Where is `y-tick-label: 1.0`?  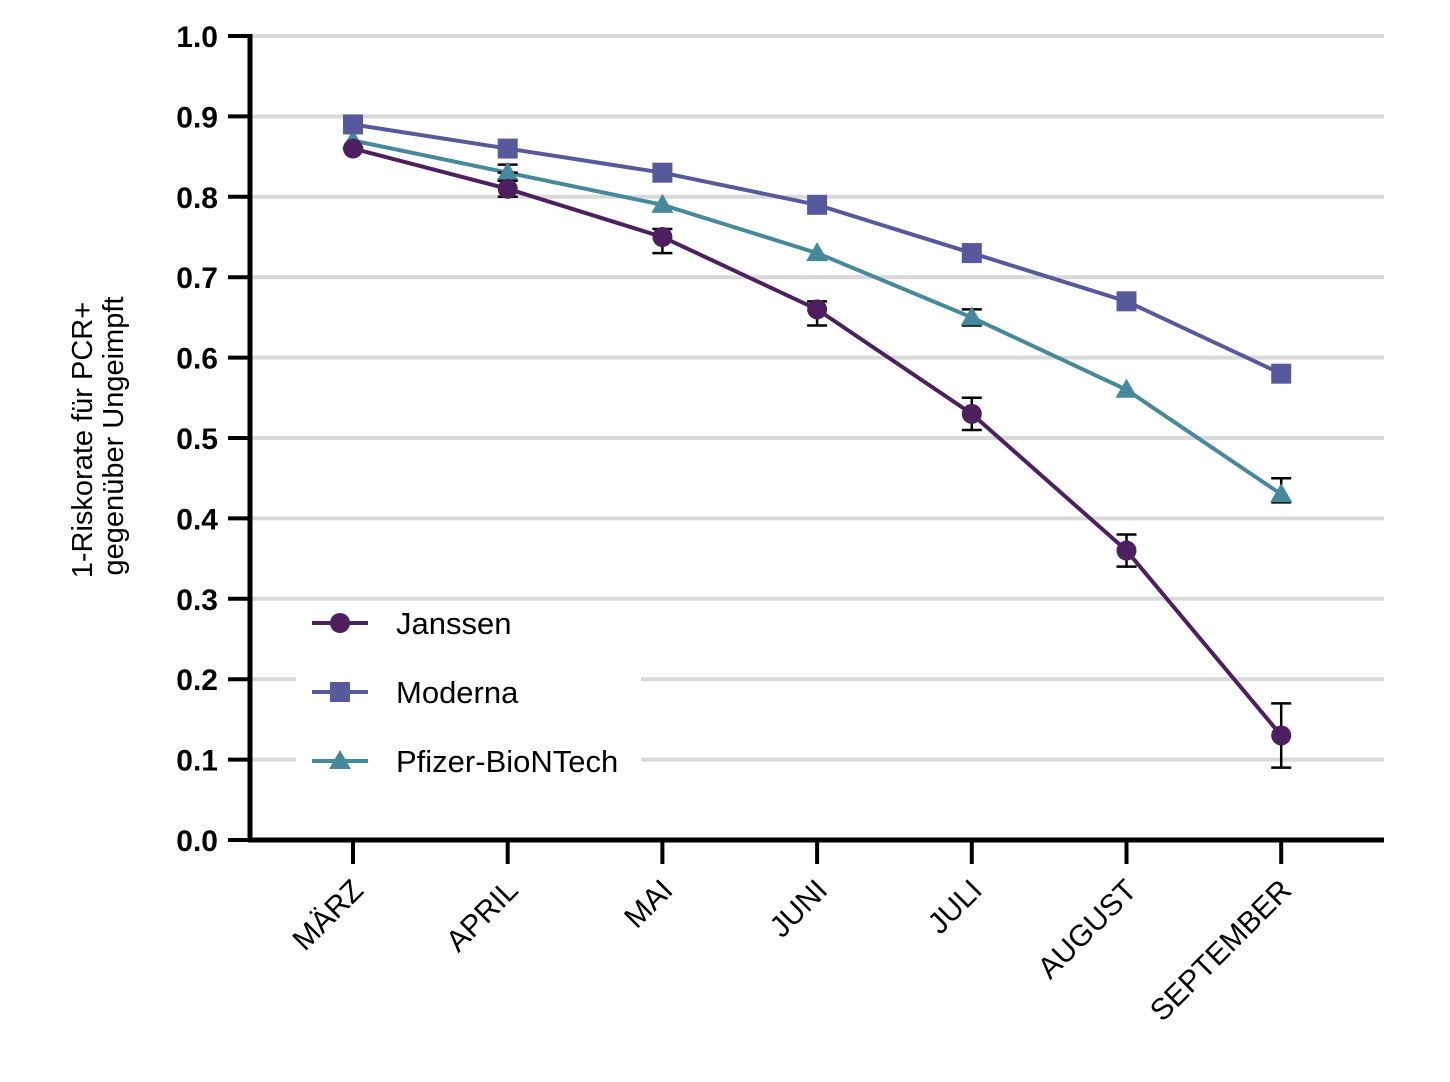
y-tick-label: 1.0 is located at coordinates (197, 37).